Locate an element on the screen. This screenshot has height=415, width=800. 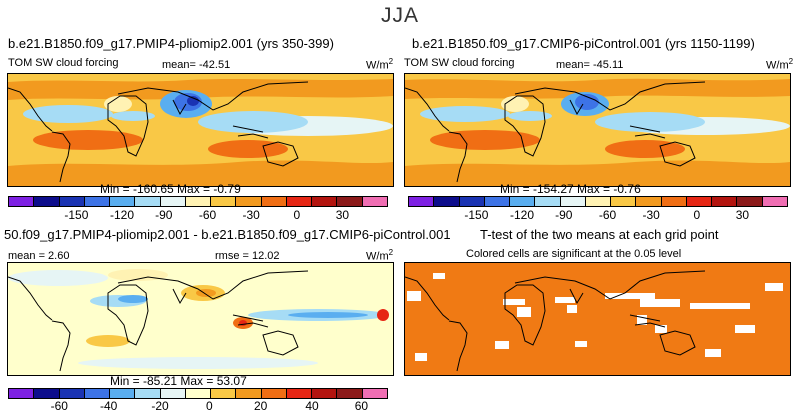
tick-label: -30 is located at coordinates (651, 215).